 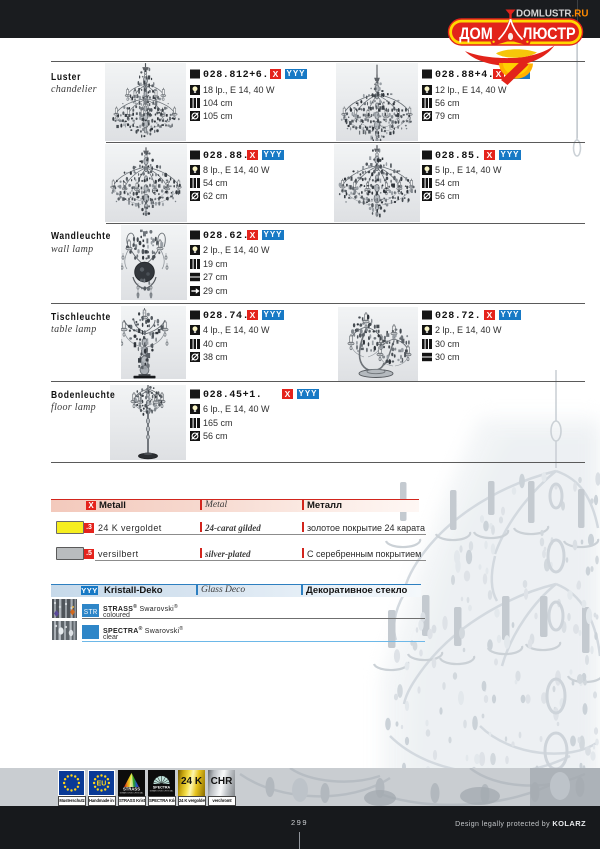 I want to click on svg-text: ДОМ, so click(x=476, y=34).